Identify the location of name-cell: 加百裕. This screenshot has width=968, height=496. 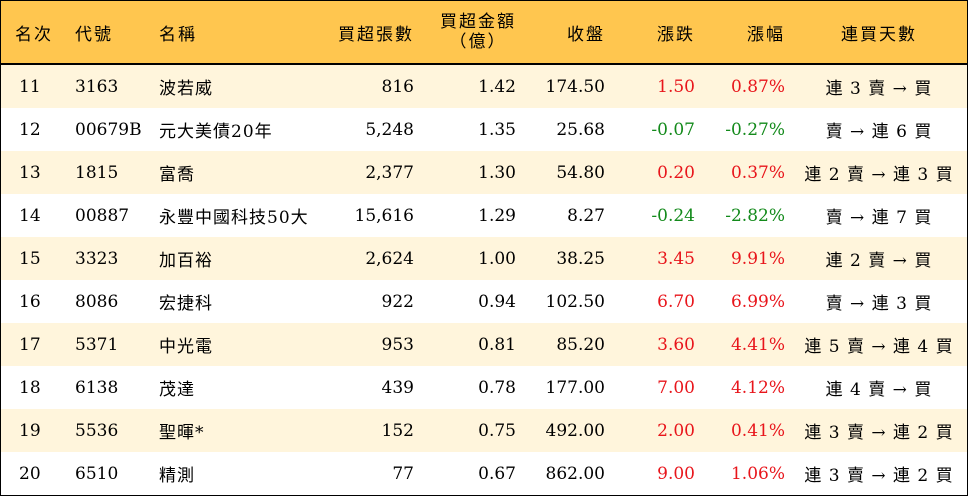
(186, 261).